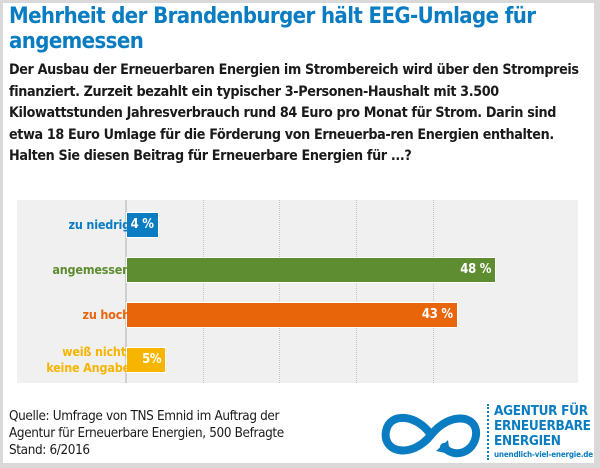 This screenshot has width=600, height=468. I want to click on category-label: weiß nicht, keine Angabe, so click(88, 359).